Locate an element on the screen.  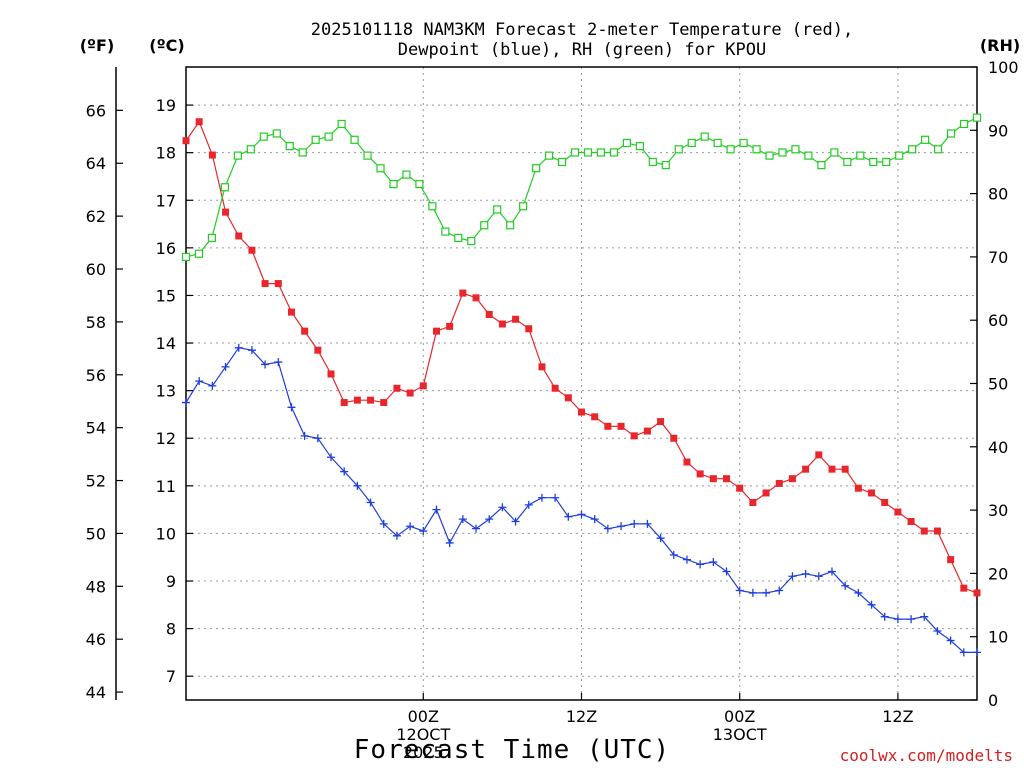
rh-tick-label: 10 is located at coordinates (998, 637).